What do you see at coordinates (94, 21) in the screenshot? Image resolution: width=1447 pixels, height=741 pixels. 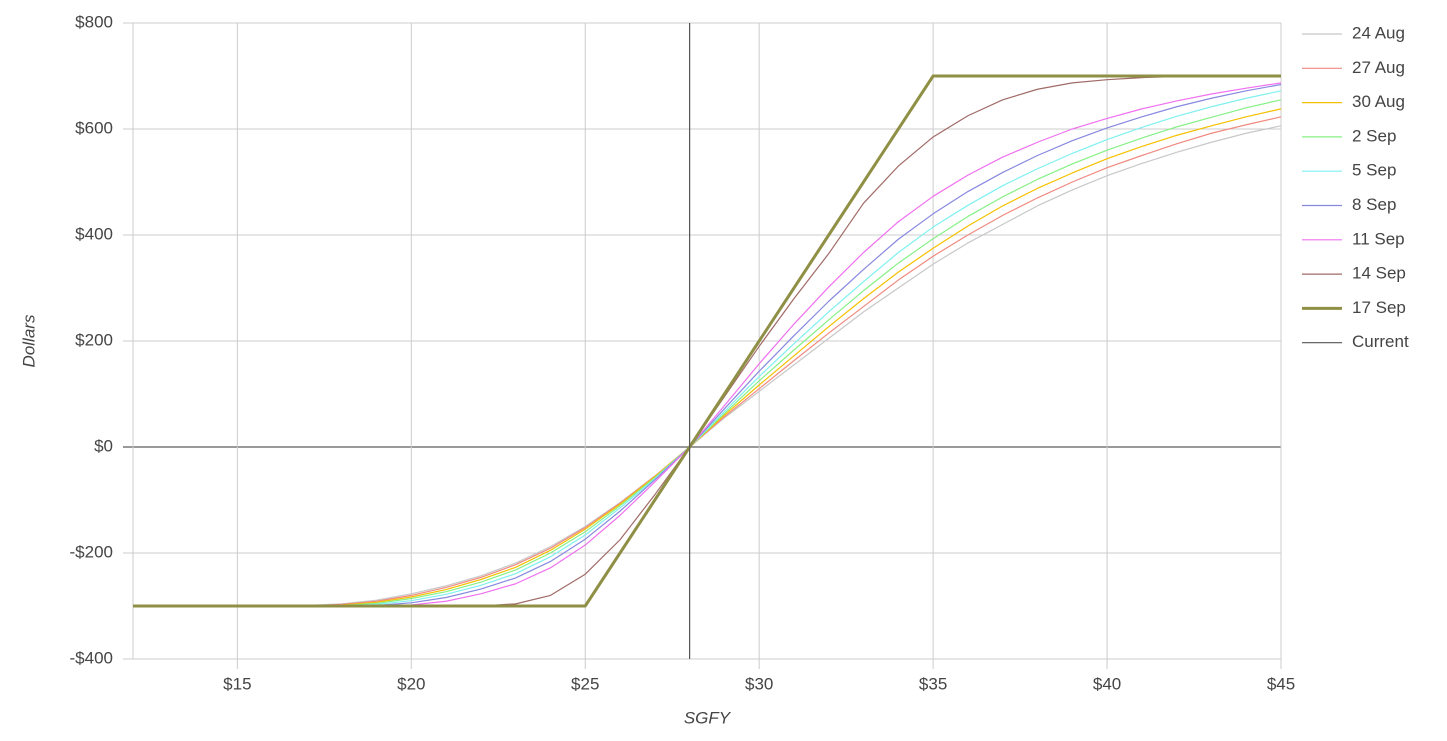 I see `y-tick-label: $800` at bounding box center [94, 21].